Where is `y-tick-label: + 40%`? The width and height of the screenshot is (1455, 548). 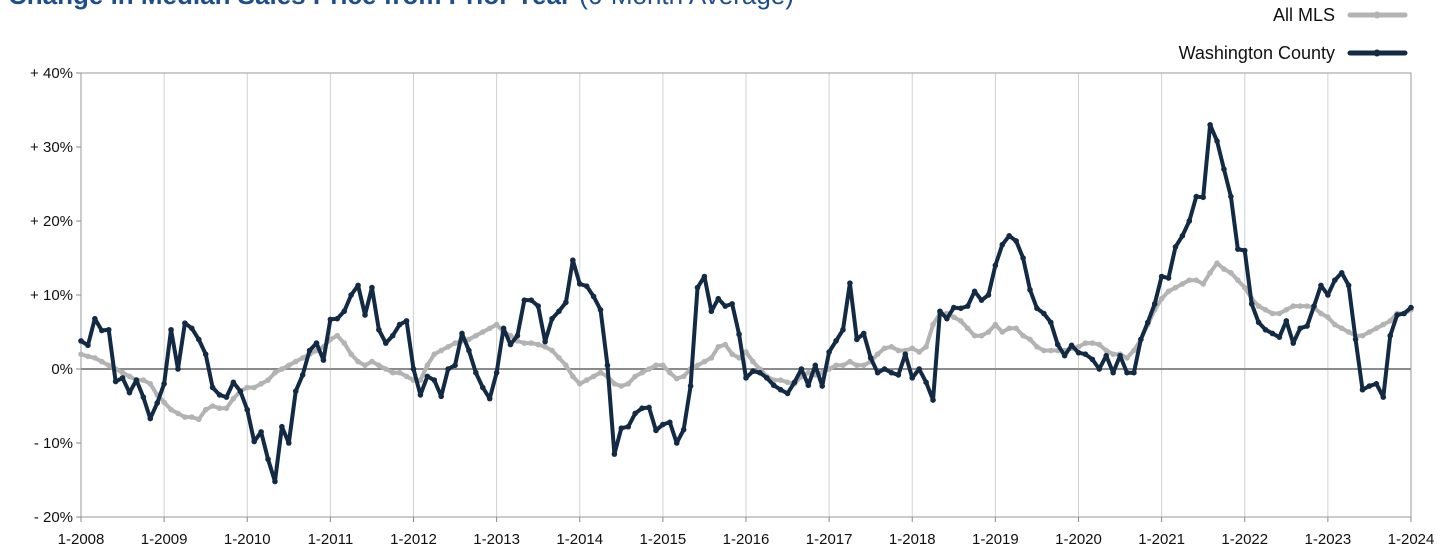 y-tick-label: + 40% is located at coordinates (51, 73).